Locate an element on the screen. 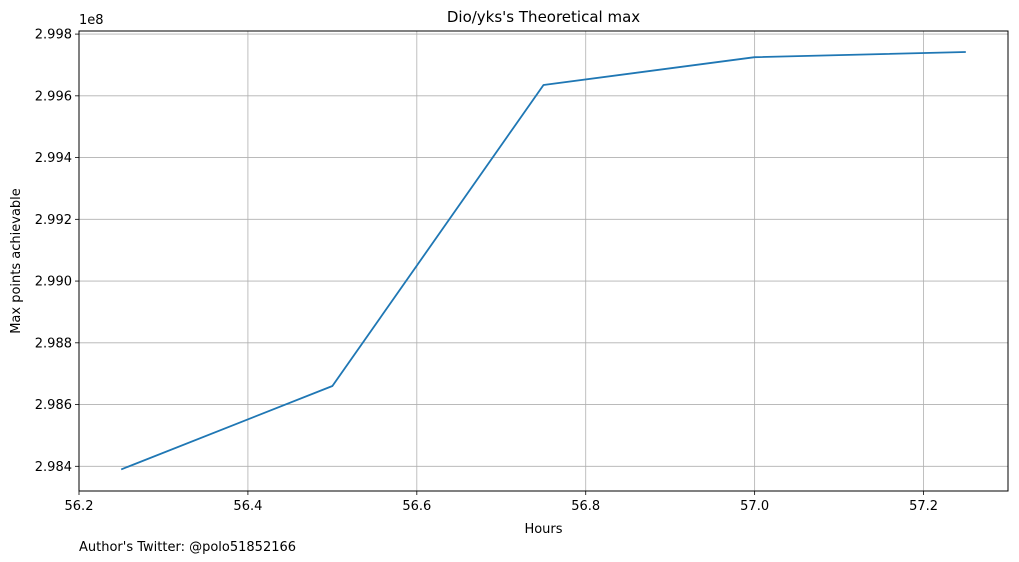 The height and width of the screenshot is (562, 1019). chart-title: Dio/yks's Theoretical max is located at coordinates (543, 17).